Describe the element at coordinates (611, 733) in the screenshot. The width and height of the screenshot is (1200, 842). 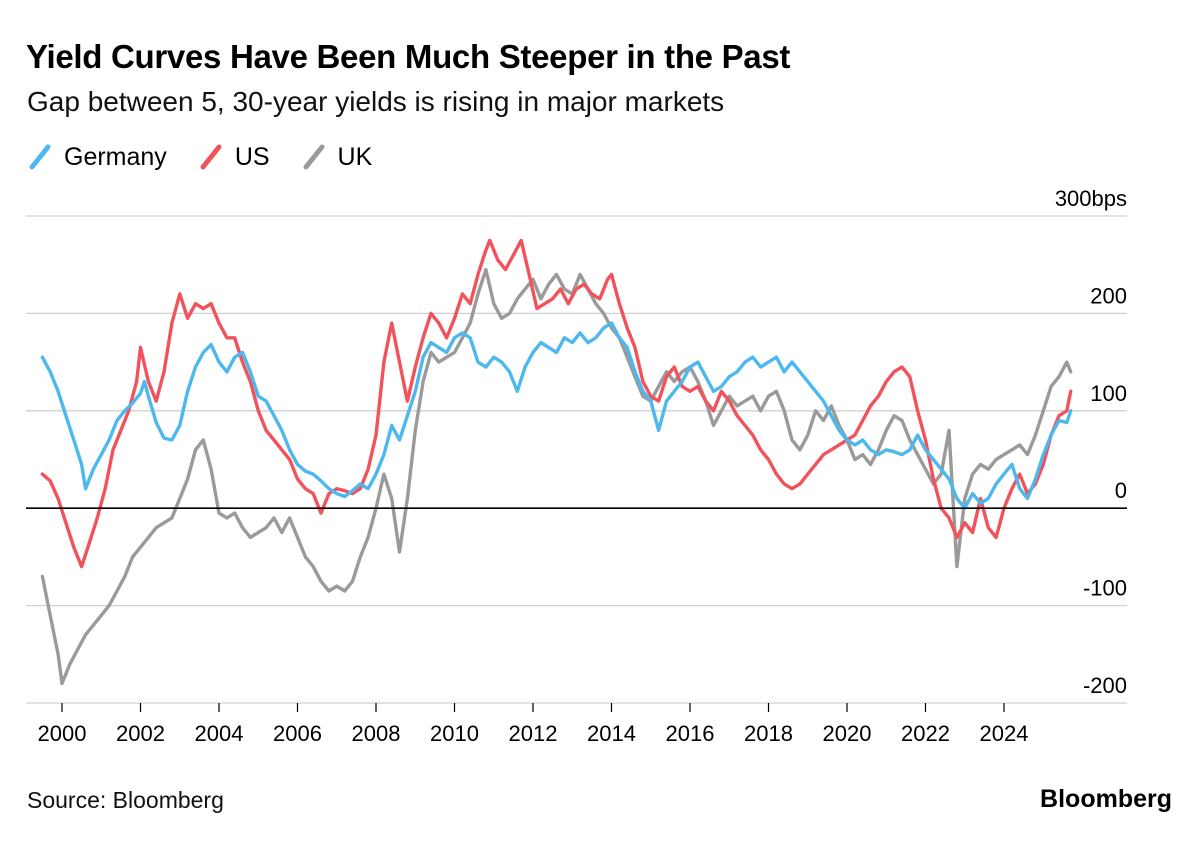
I see `x-tick-label: 2014` at that location.